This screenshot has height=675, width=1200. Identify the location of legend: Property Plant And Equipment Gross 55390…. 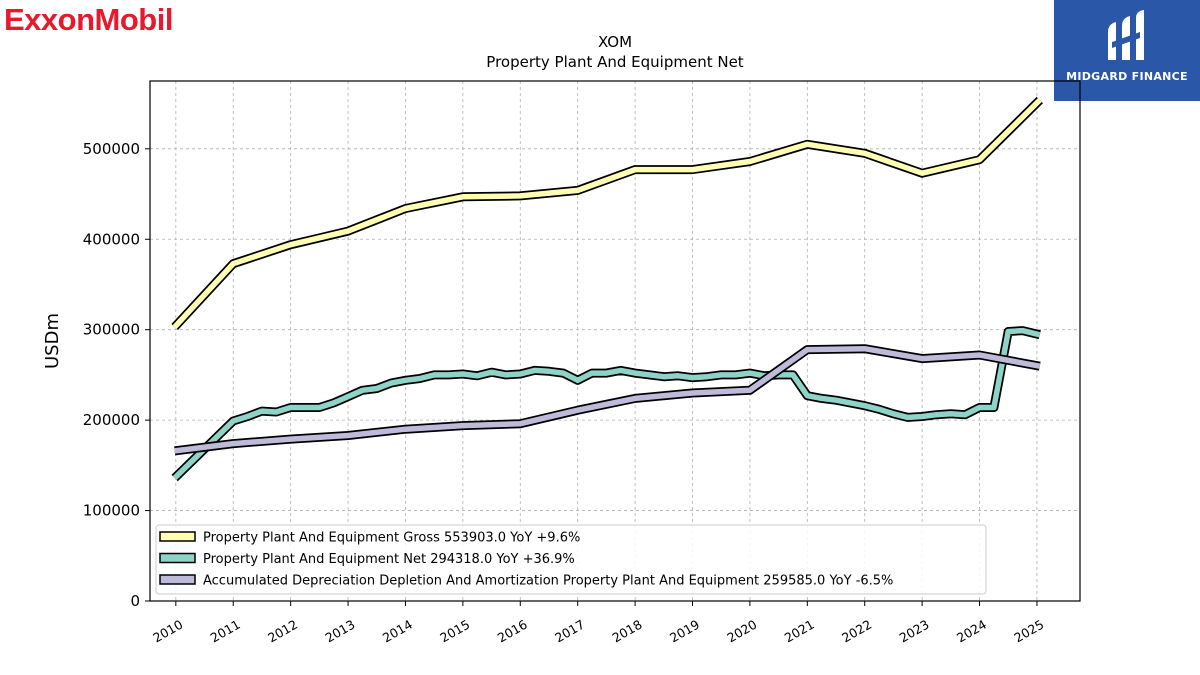
(571, 559).